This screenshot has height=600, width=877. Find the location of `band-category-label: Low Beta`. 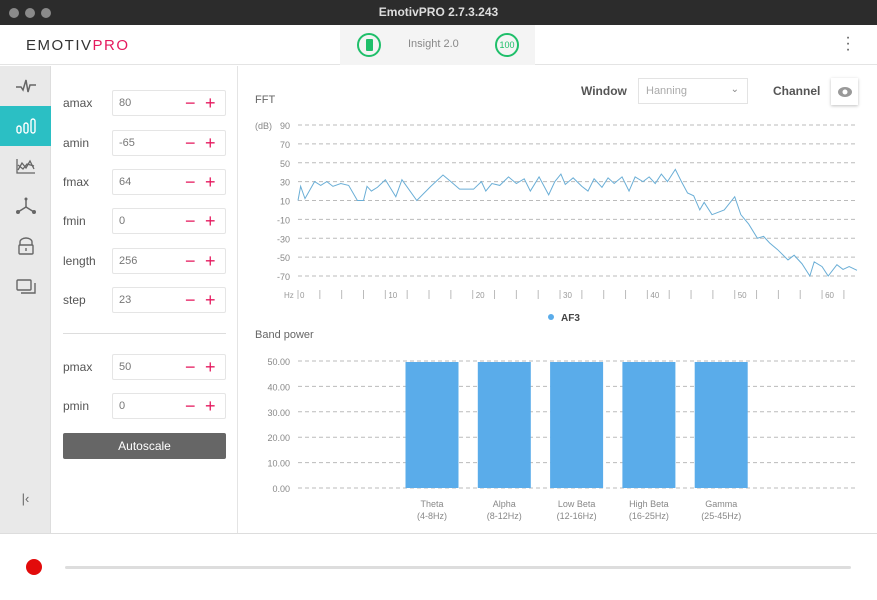

band-category-label: Low Beta is located at coordinates (577, 504).